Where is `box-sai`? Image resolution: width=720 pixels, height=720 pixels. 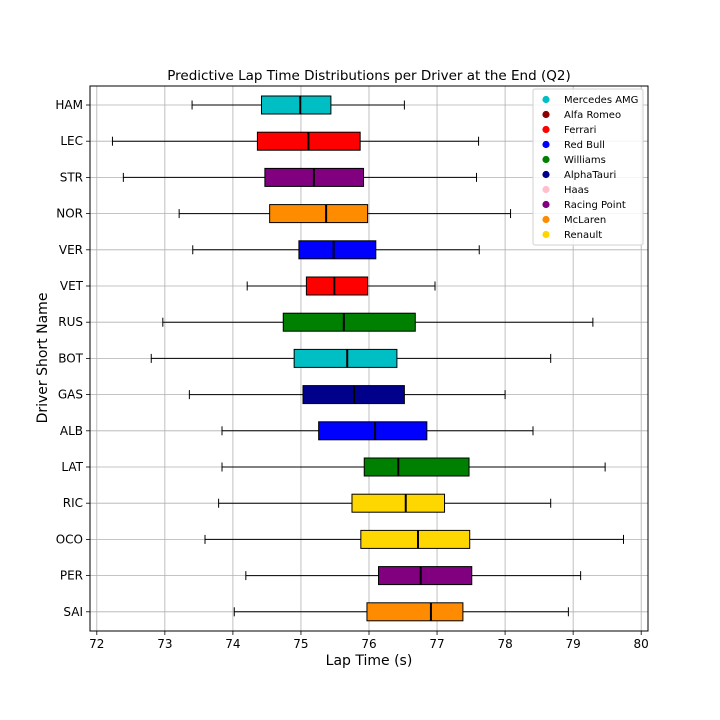
box-sai is located at coordinates (401, 612).